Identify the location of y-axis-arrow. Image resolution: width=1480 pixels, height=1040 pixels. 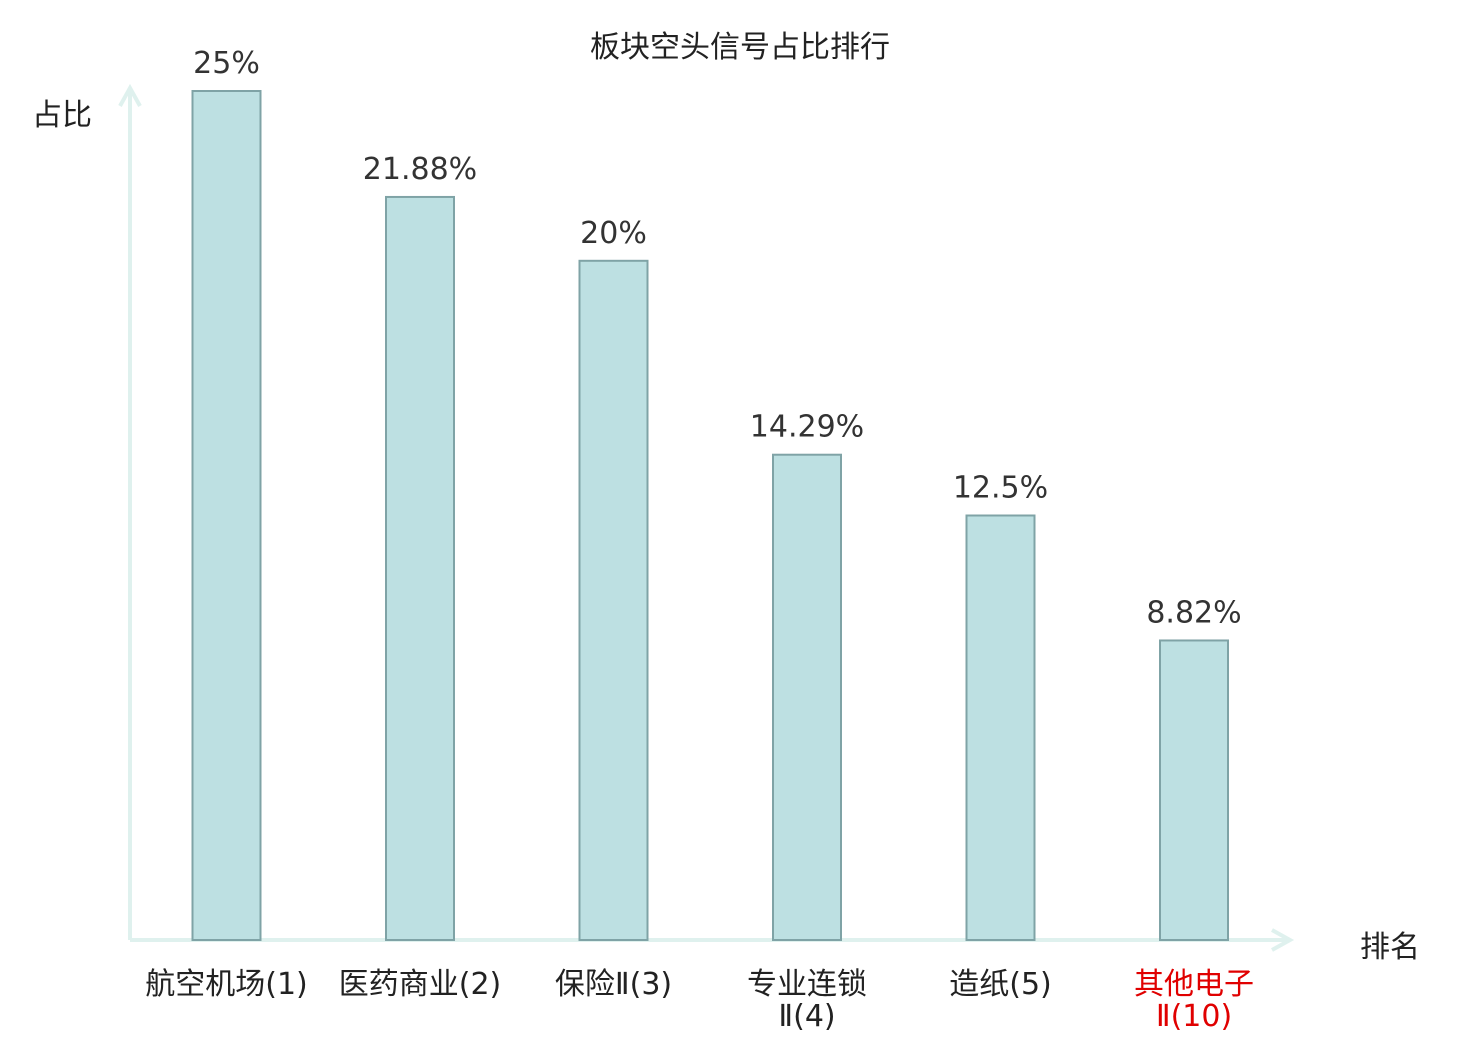
(130, 95).